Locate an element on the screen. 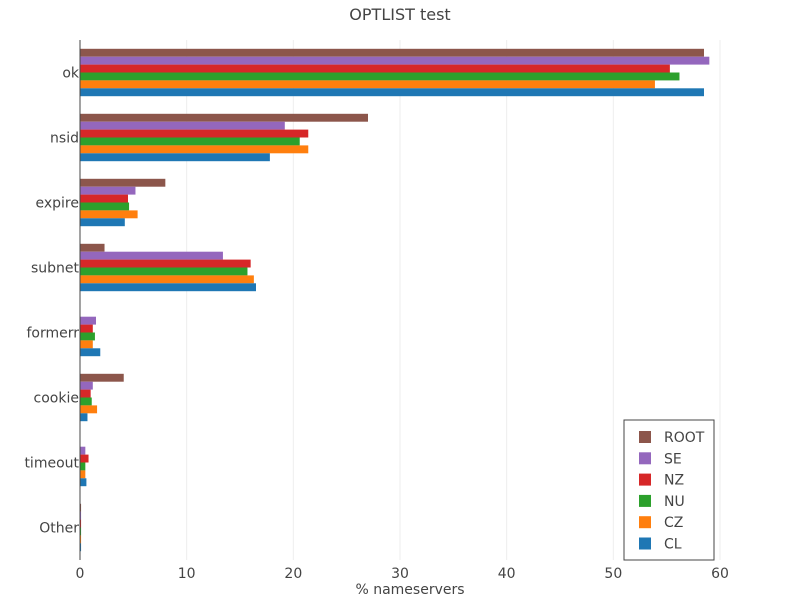 This screenshot has width=800, height=600. y-tick-label: ok is located at coordinates (71, 74).